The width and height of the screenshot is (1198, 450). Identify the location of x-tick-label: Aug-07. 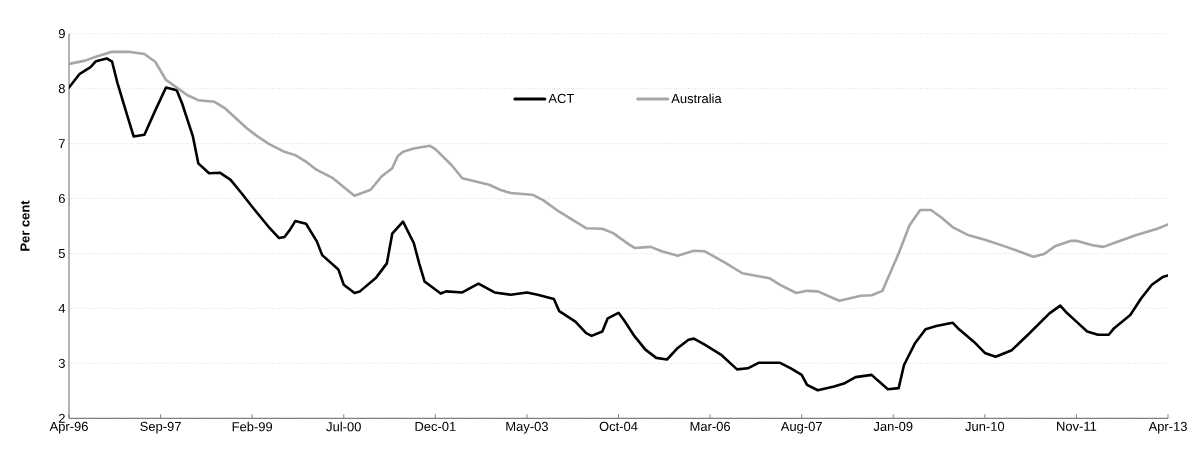
(801, 427).